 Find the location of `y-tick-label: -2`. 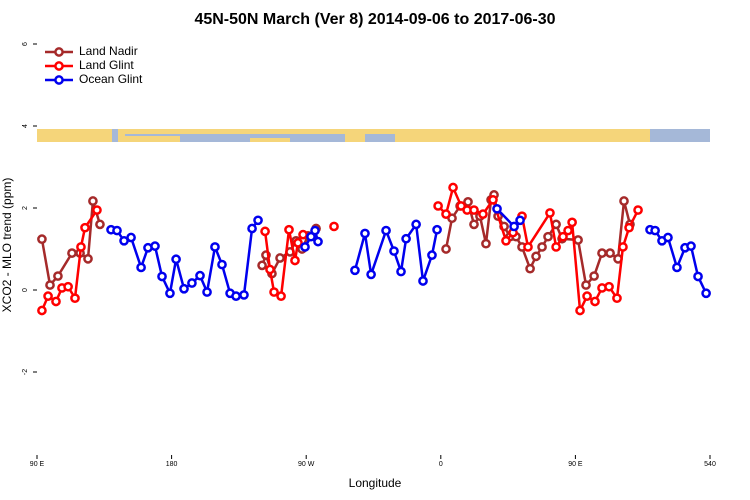

y-tick-label: -2 is located at coordinates (25, 372).